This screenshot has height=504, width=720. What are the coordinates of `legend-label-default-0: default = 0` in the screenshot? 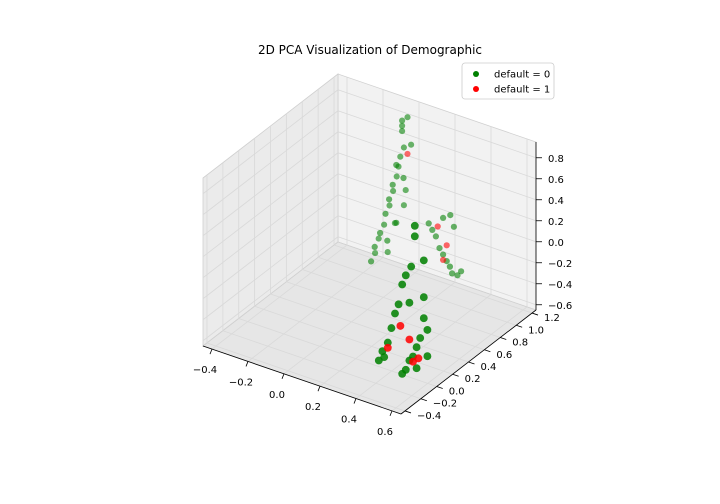 It's located at (522, 75).